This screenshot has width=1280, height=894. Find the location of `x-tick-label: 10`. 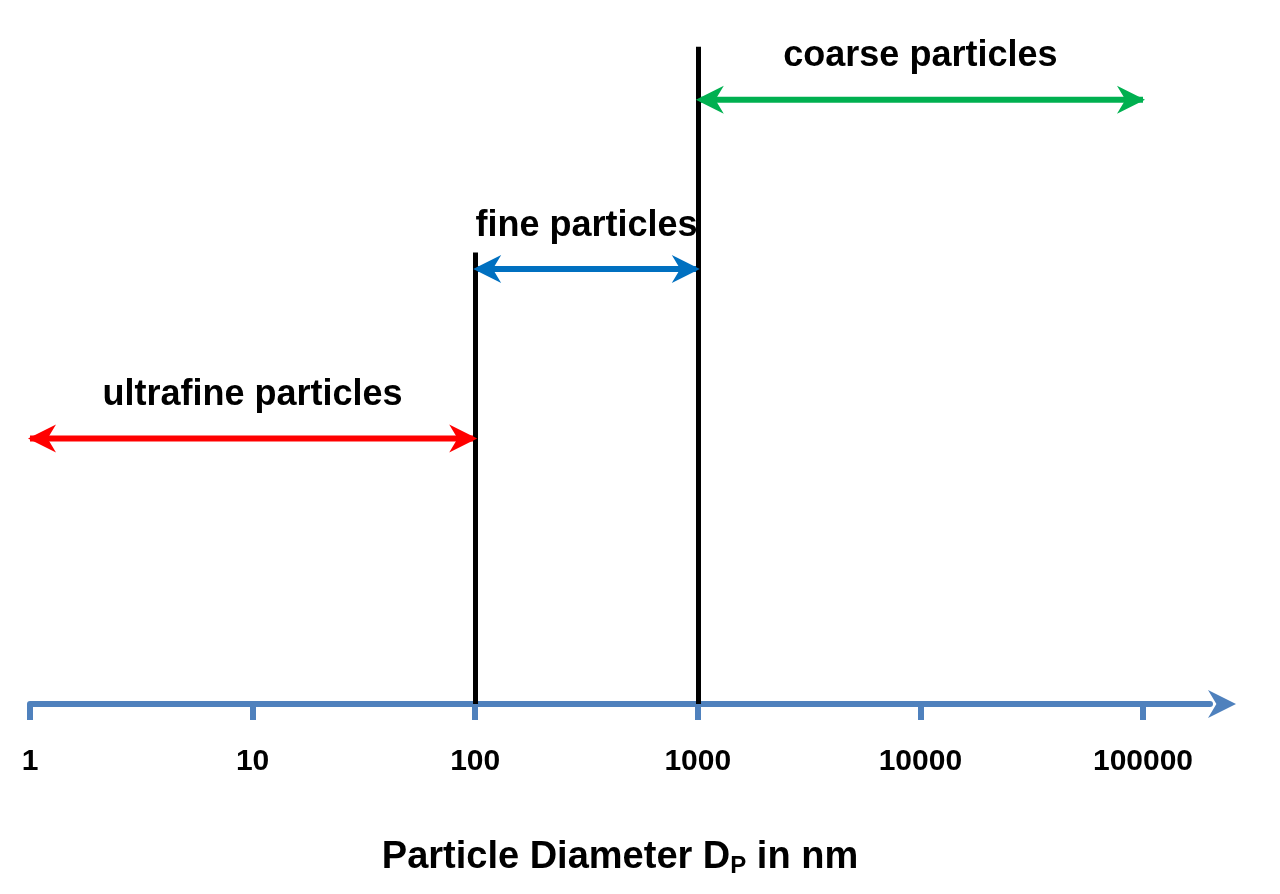

x-tick-label: 10 is located at coordinates (252, 759).